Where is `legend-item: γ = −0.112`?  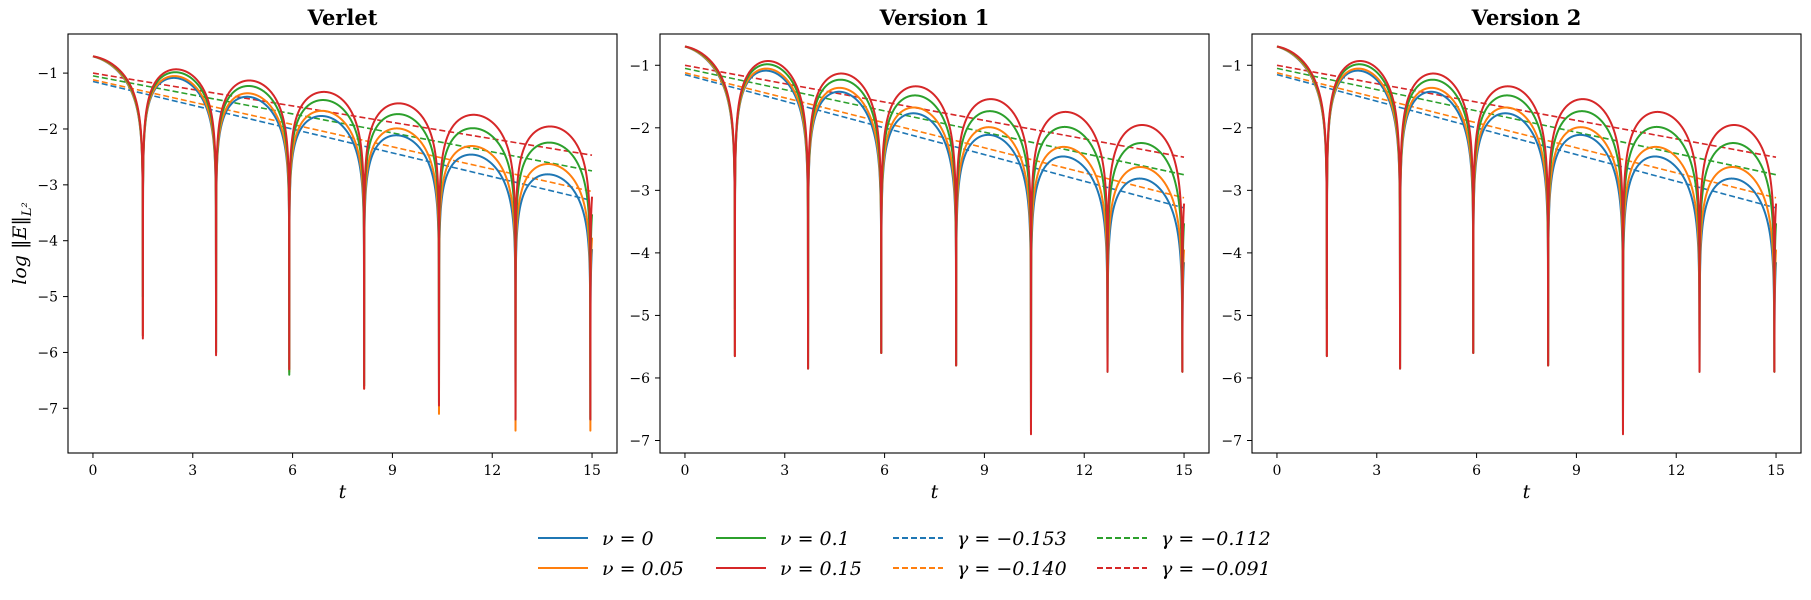 legend-item: γ = −0.112 is located at coordinates (1184, 539).